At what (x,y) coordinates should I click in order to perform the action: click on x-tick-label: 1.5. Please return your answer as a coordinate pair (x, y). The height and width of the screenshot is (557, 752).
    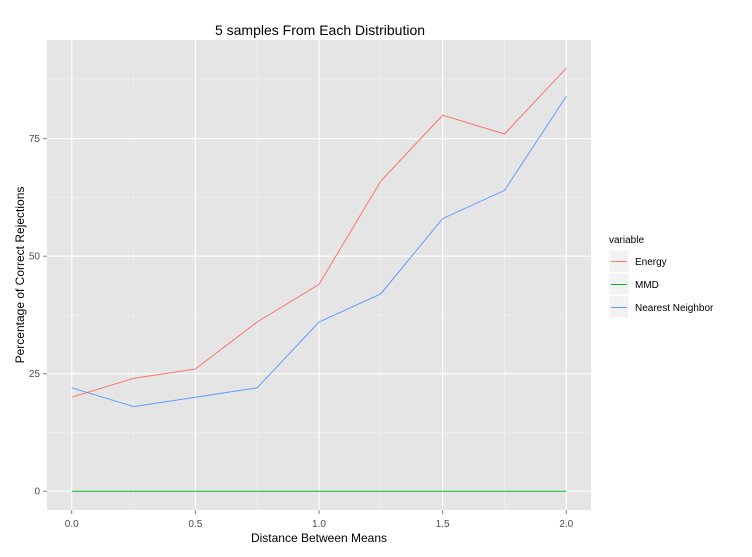
    Looking at the image, I should click on (443, 524).